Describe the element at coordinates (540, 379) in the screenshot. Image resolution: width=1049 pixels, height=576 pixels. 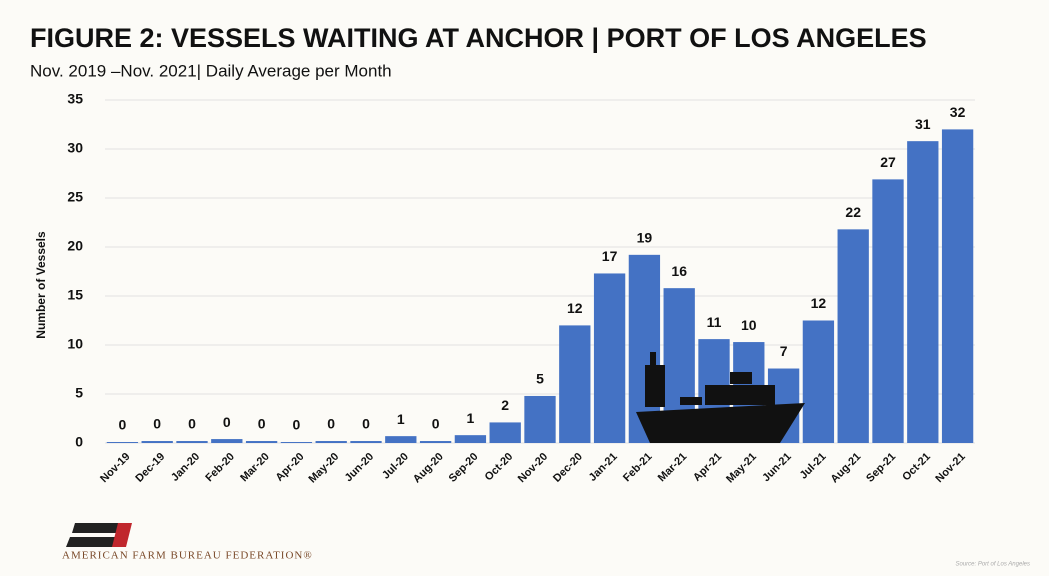
I see `value-label: 5` at that location.